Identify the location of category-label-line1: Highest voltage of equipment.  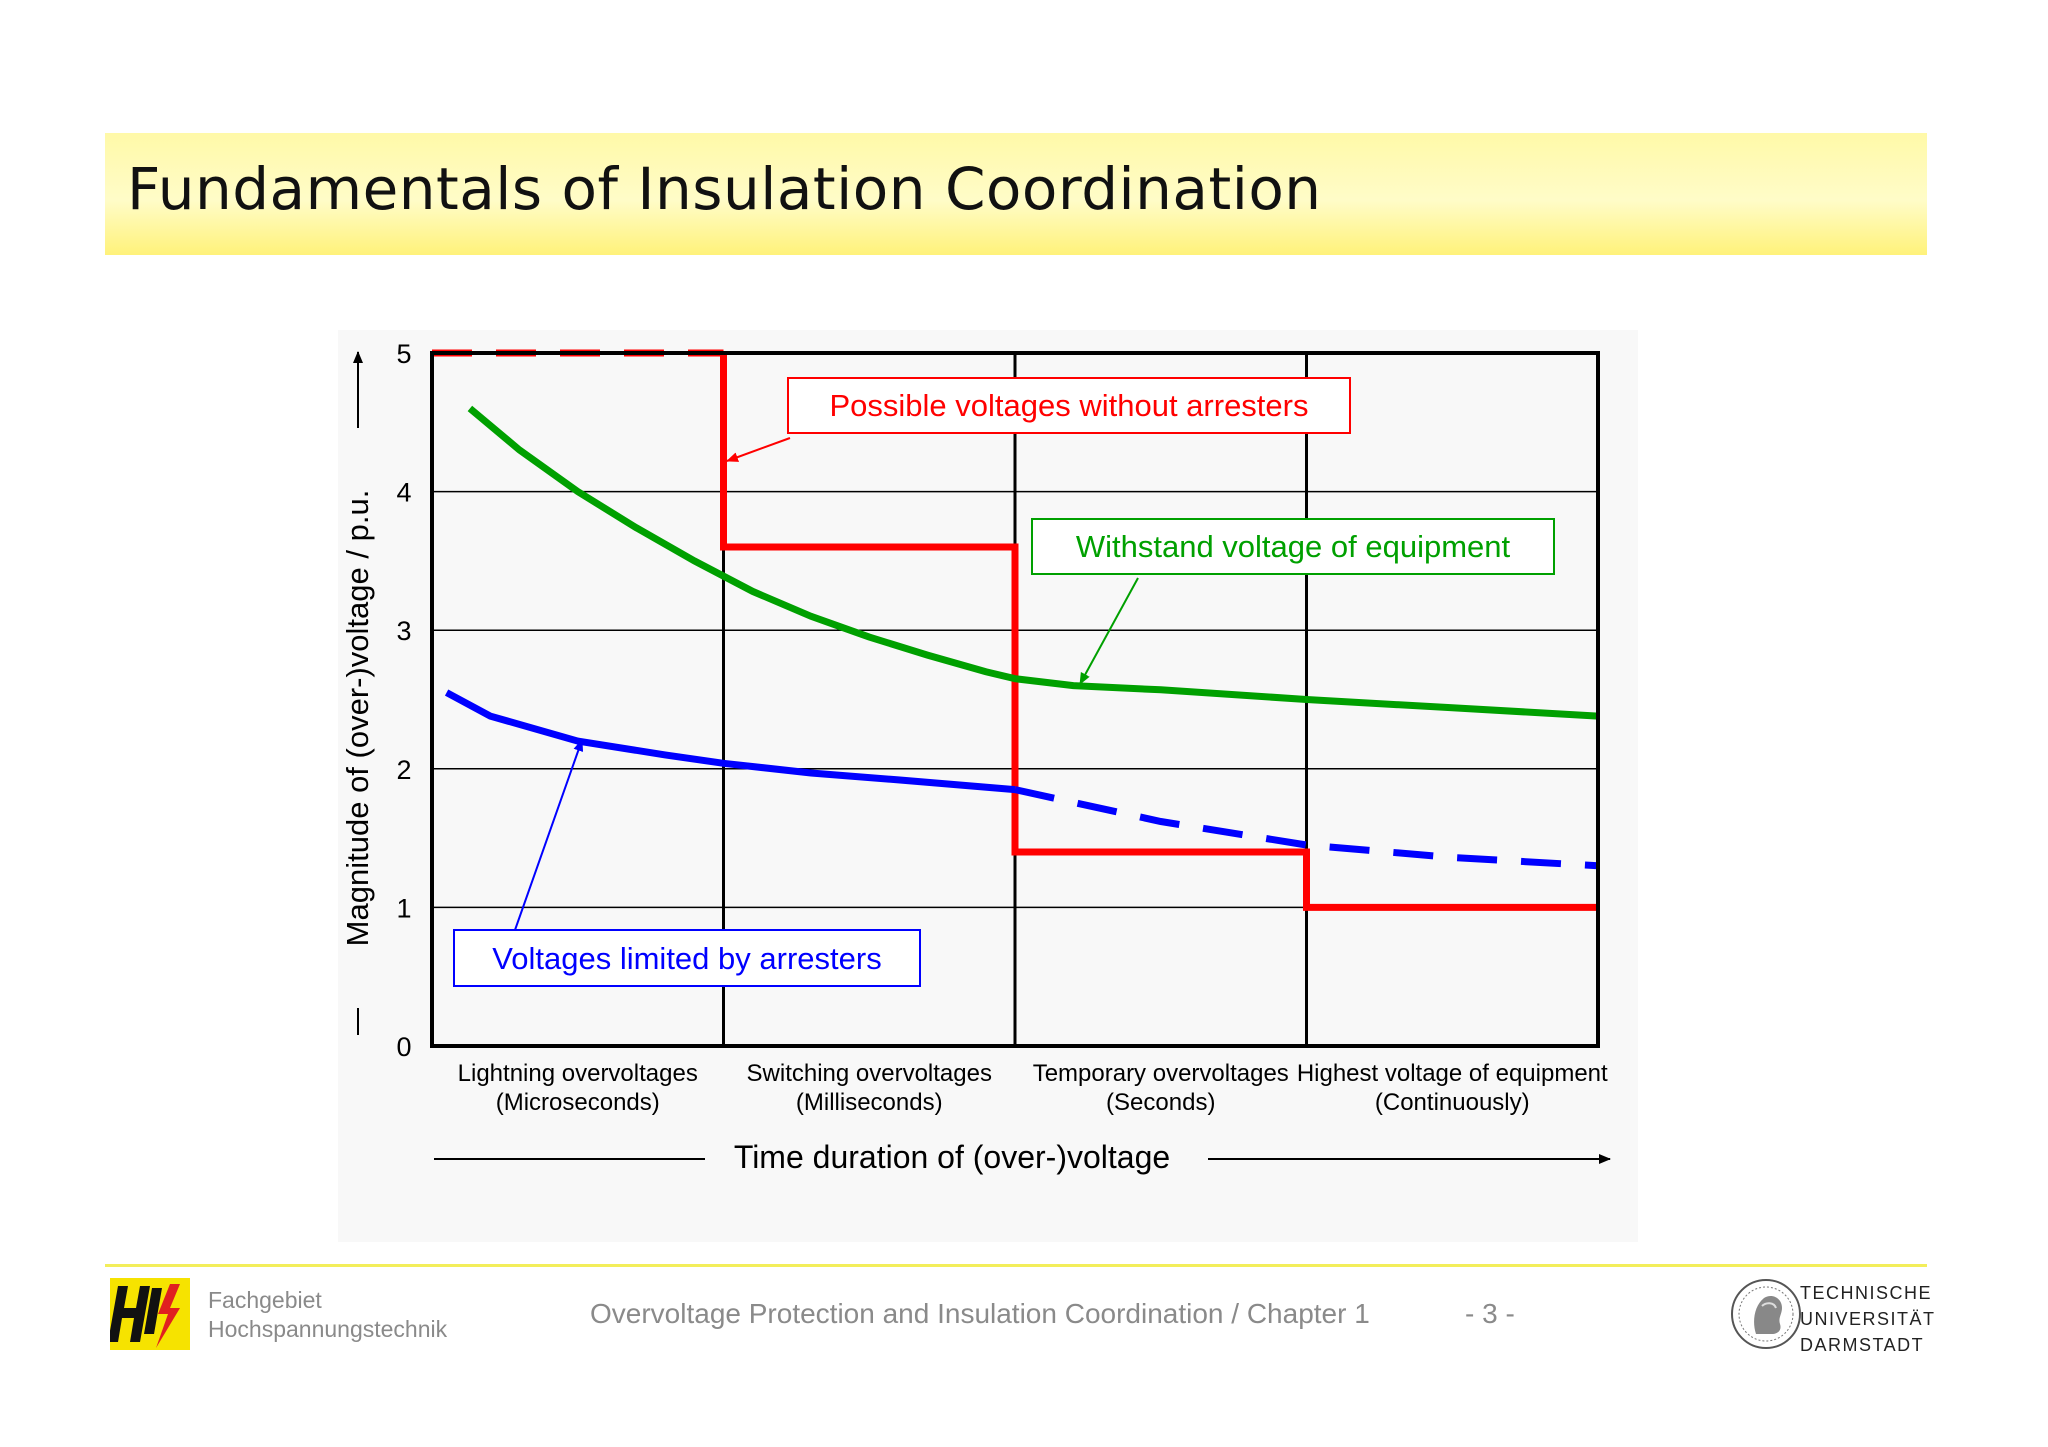
(1452, 1073).